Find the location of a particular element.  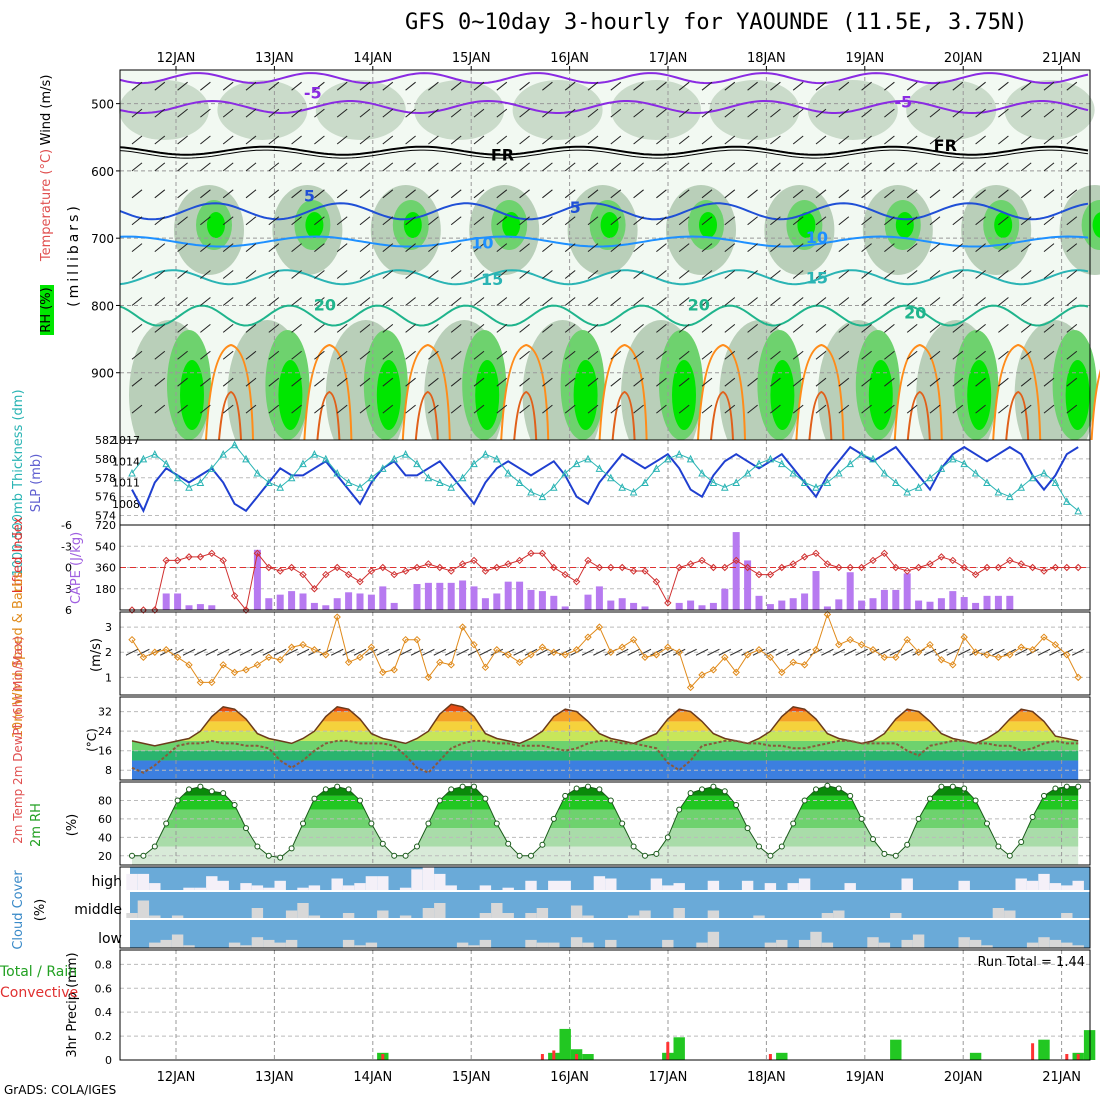

rh-band is located at coordinates (605, 802).